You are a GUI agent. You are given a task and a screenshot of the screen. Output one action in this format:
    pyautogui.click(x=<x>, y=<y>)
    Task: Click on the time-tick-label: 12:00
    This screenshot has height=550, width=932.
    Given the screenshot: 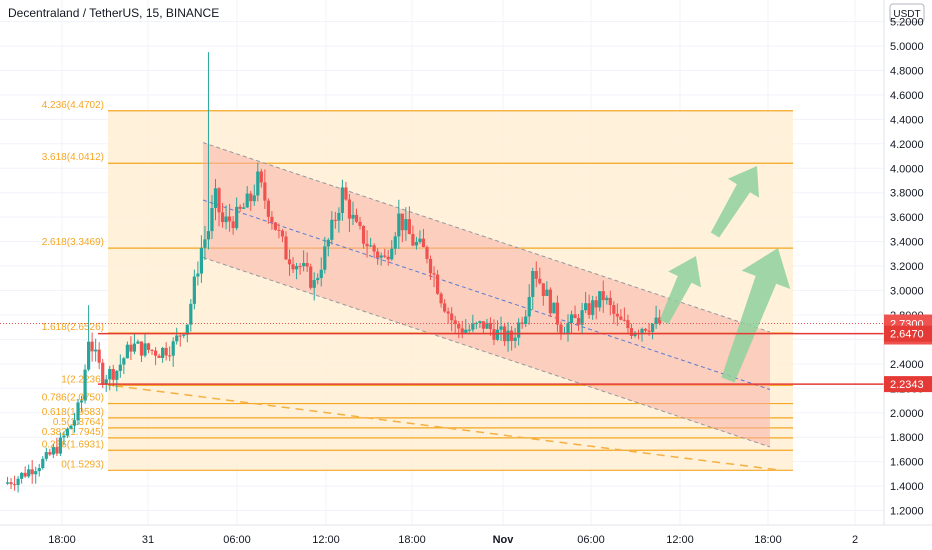 What is the action you would take?
    pyautogui.click(x=680, y=540)
    